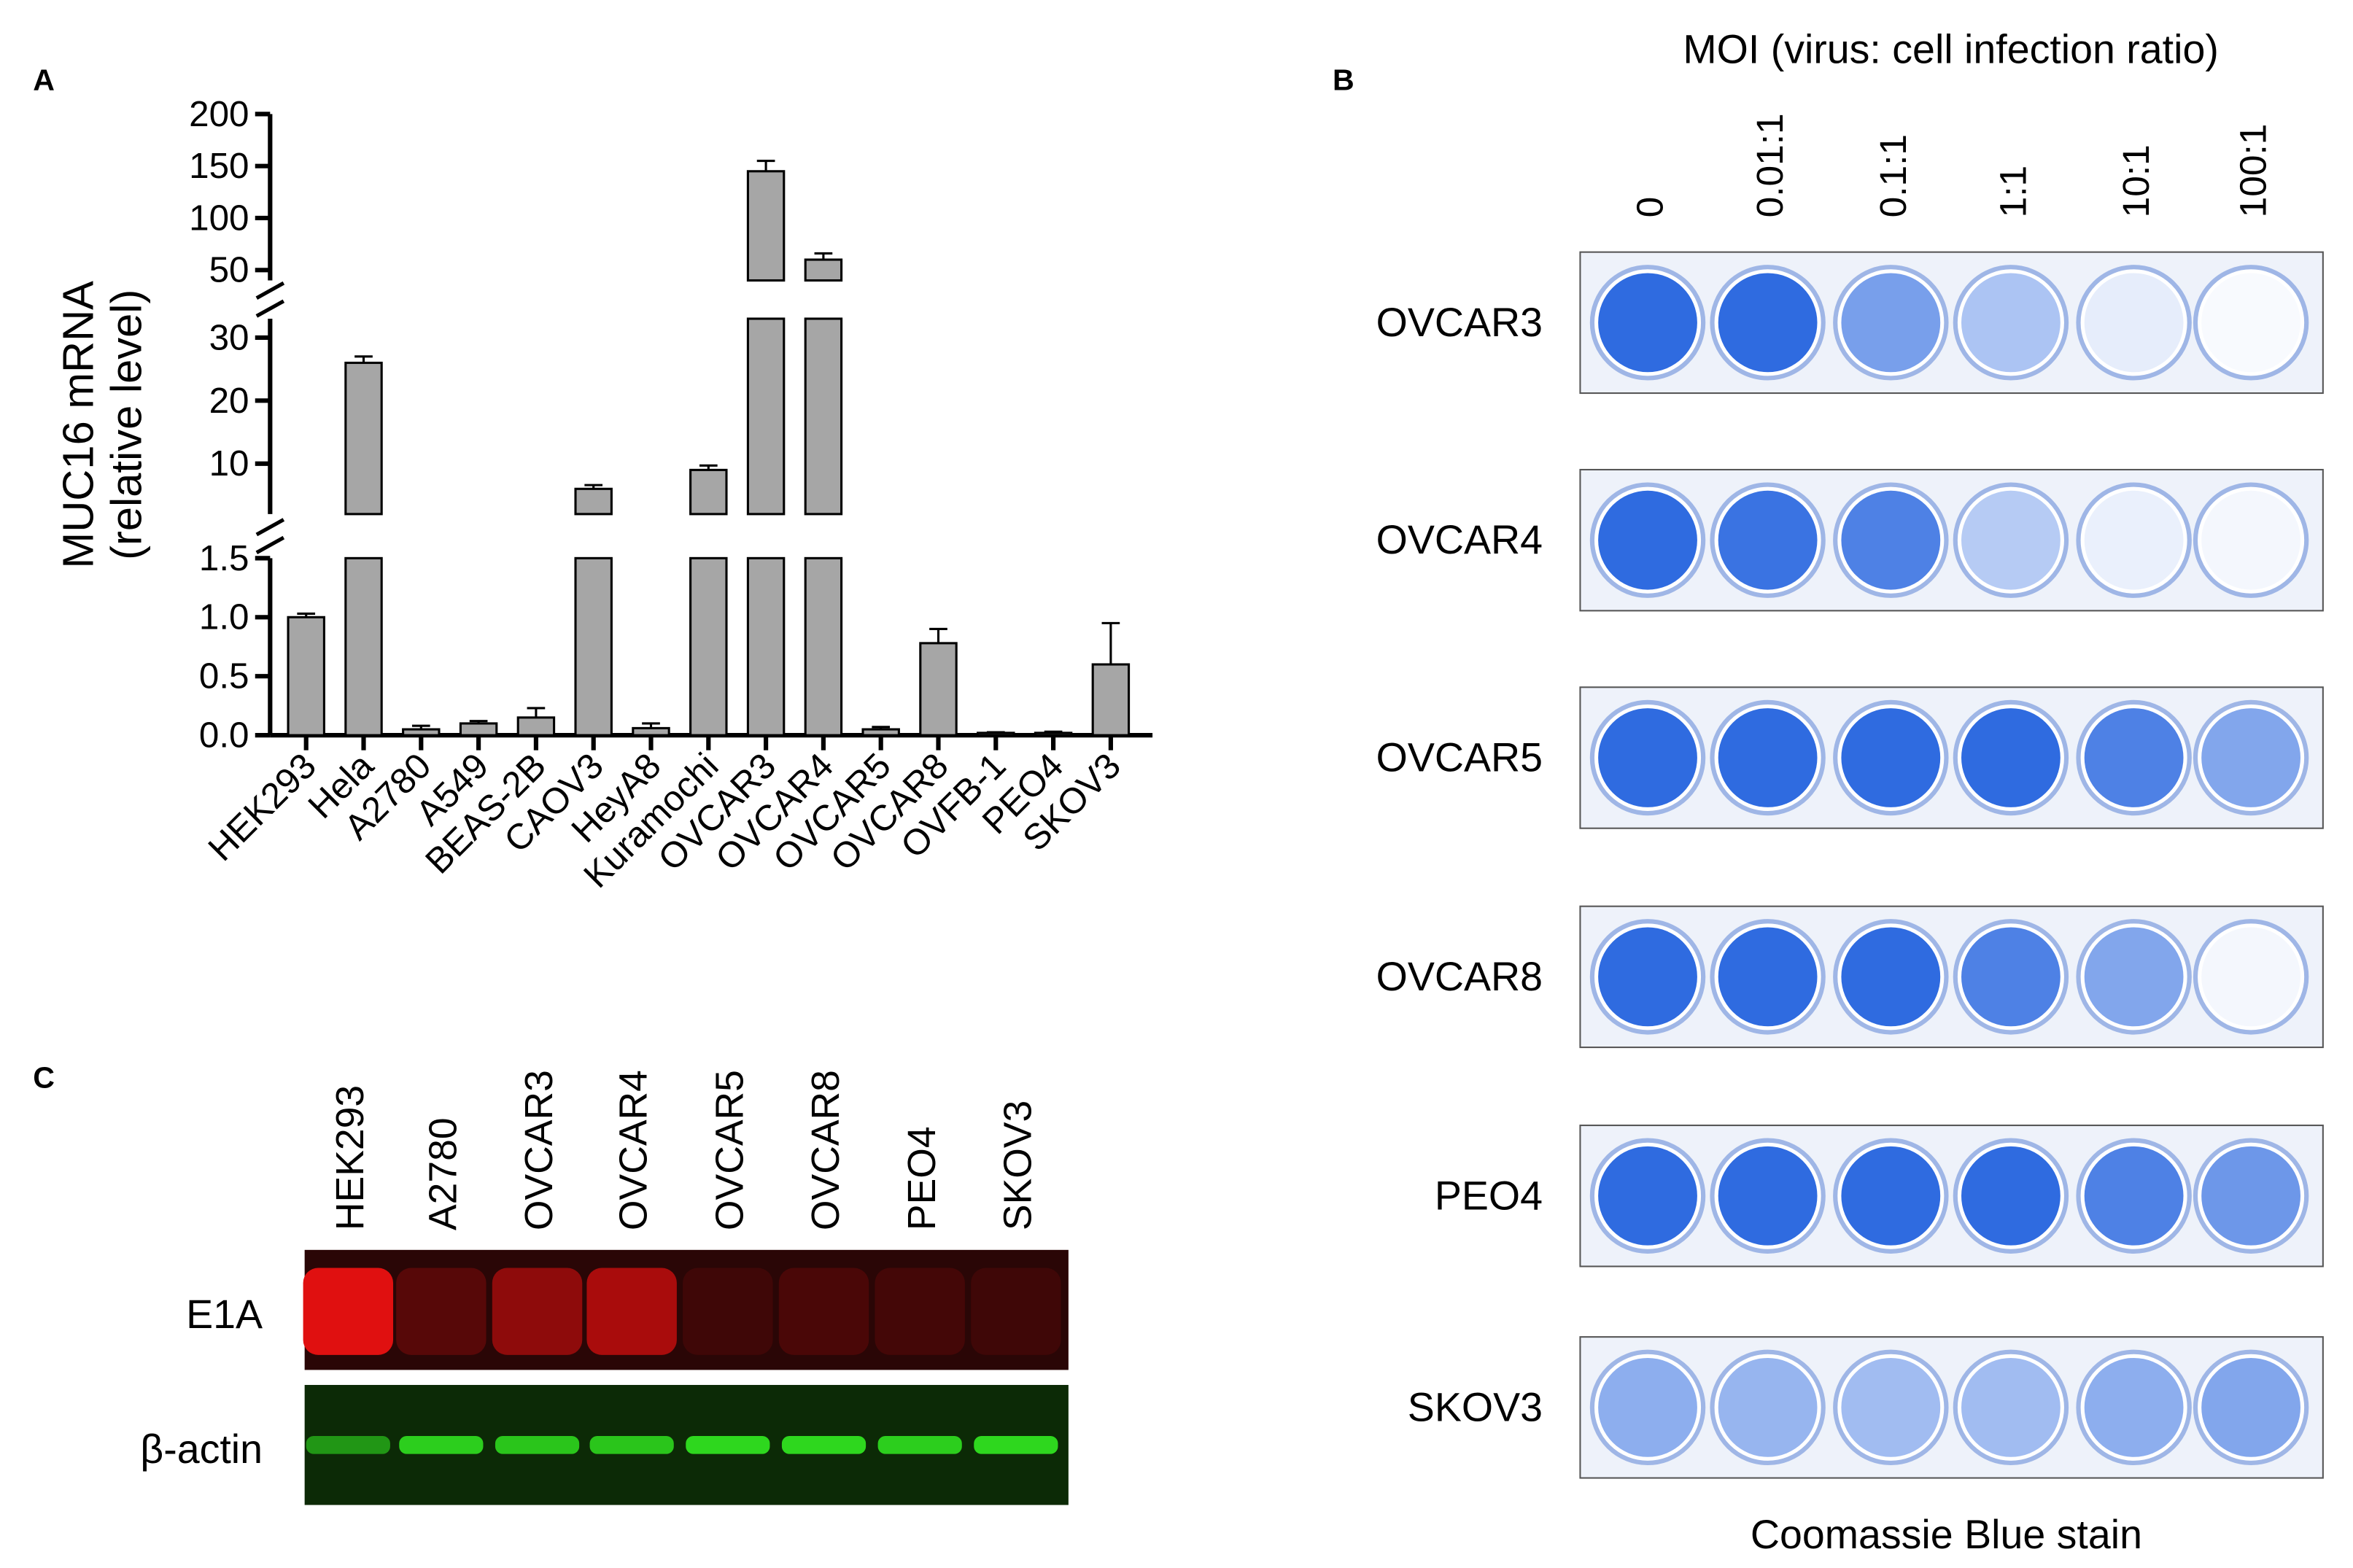  I want to click on row-label: OVCAR8, so click(1459, 976).